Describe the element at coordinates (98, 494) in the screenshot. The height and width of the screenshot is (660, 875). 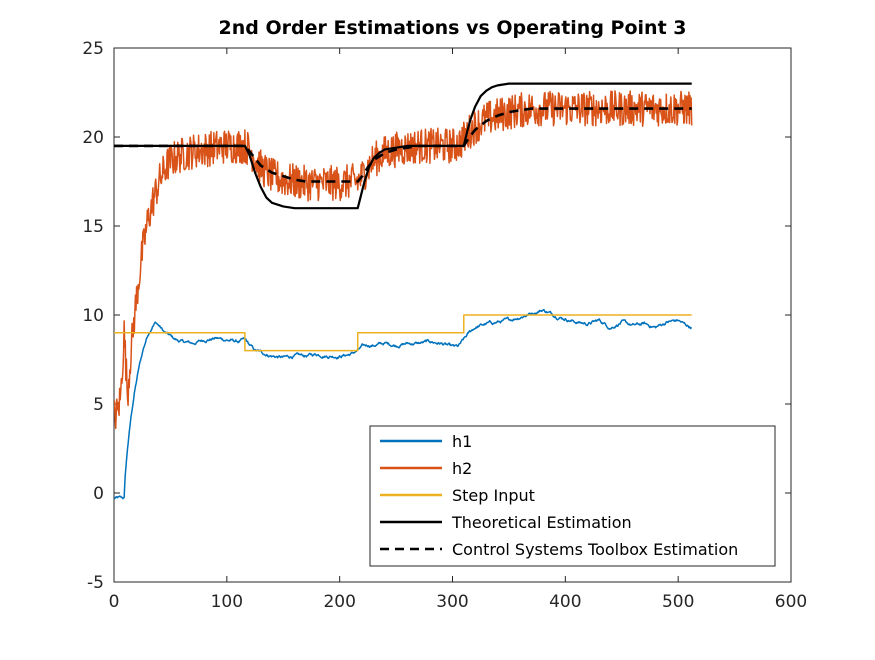
I see `y-tick-label: 0` at that location.